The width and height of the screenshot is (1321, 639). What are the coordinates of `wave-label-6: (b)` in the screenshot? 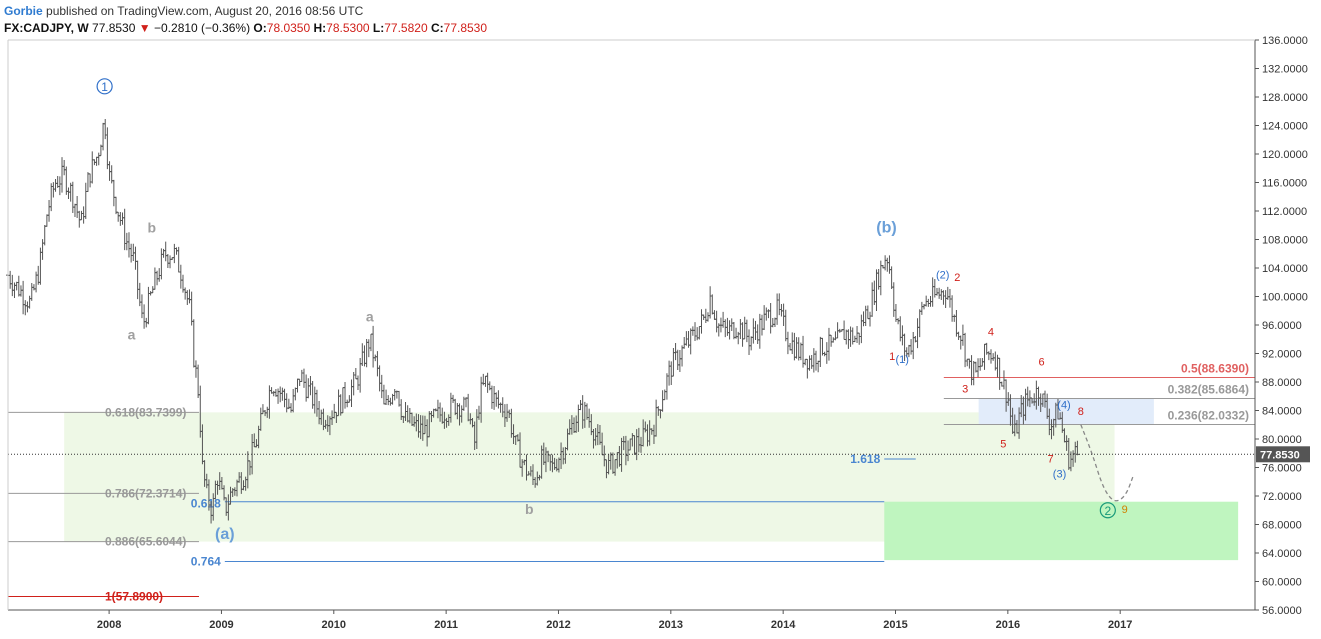 It's located at (886, 227).